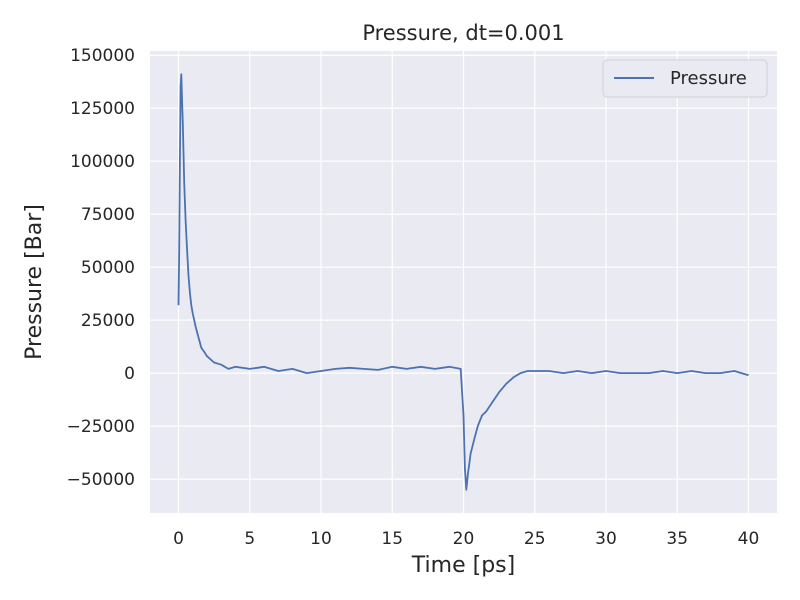 This screenshot has width=800, height=600. What do you see at coordinates (108, 321) in the screenshot?
I see `y-tick-label: 25000` at bounding box center [108, 321].